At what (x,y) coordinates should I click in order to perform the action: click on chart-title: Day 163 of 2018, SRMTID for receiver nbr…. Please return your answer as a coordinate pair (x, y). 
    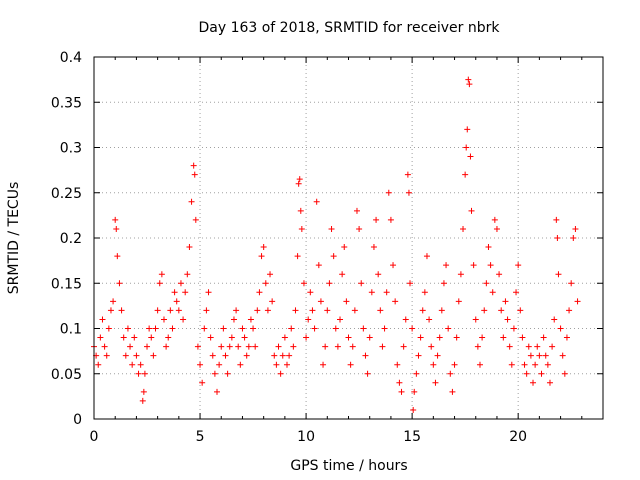
    Looking at the image, I should click on (349, 28).